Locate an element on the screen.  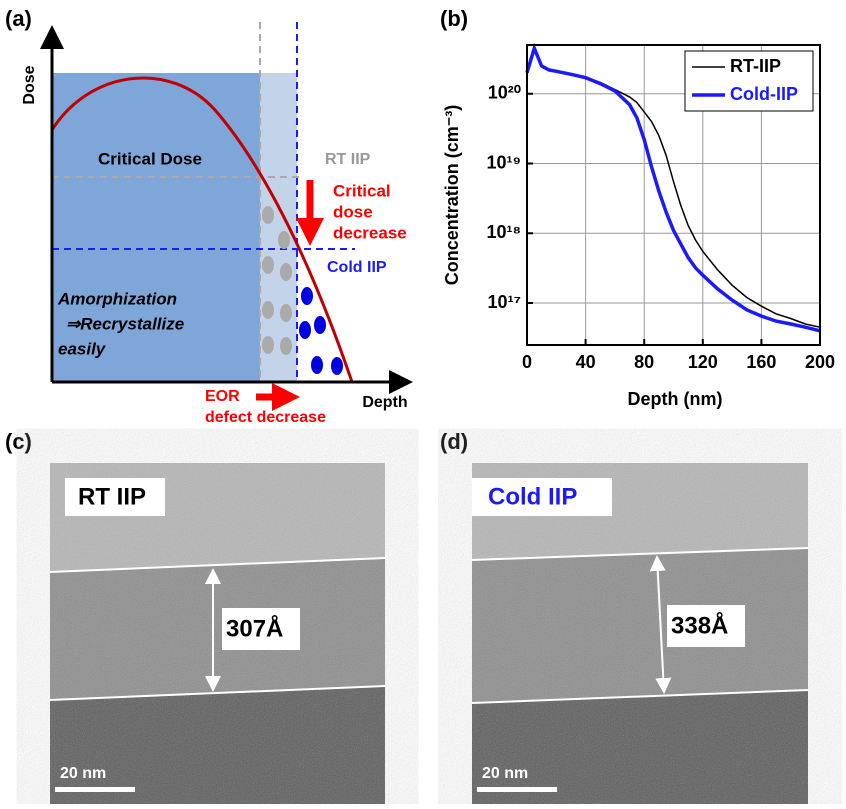
panel-label: (b) is located at coordinates (454, 18).